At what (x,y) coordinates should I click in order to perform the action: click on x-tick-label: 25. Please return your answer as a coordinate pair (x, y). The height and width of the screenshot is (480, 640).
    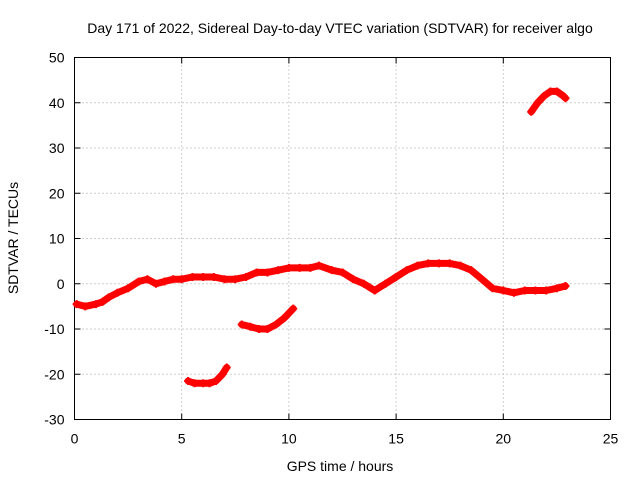
    Looking at the image, I should click on (611, 439).